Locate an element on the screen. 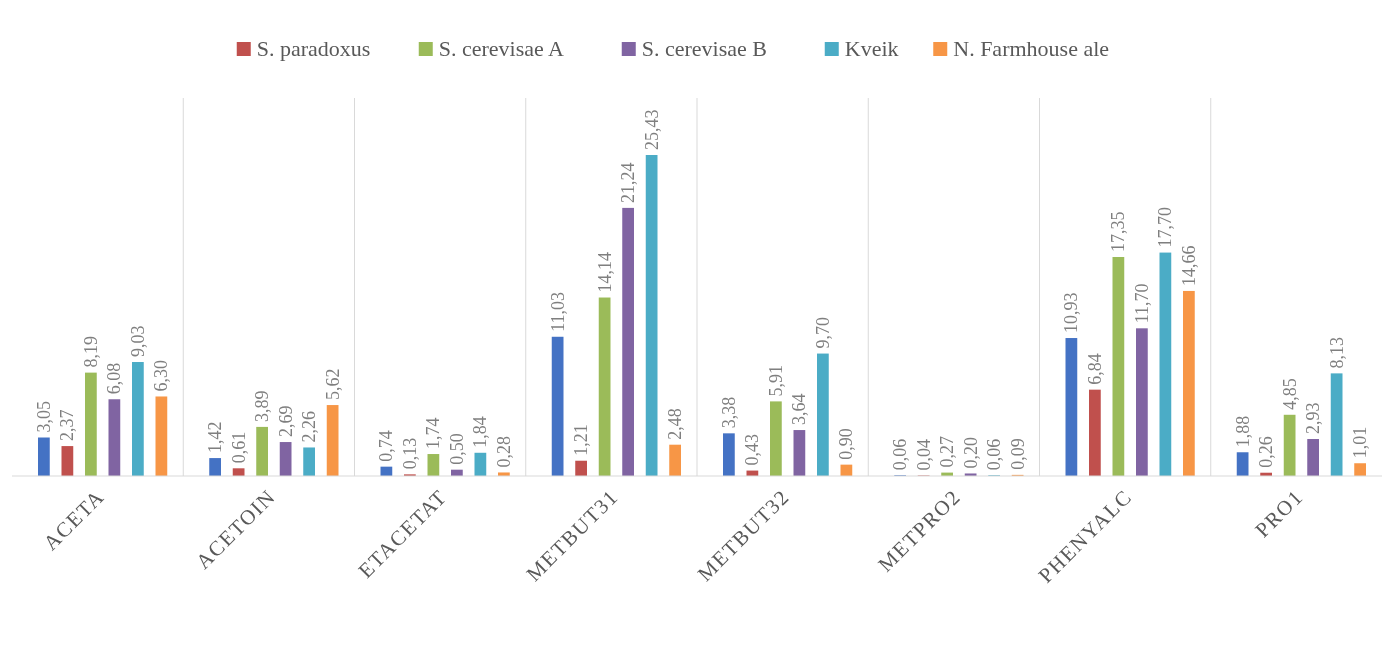 The image size is (1396, 648). data-label: 1,01 is located at coordinates (1360, 442).